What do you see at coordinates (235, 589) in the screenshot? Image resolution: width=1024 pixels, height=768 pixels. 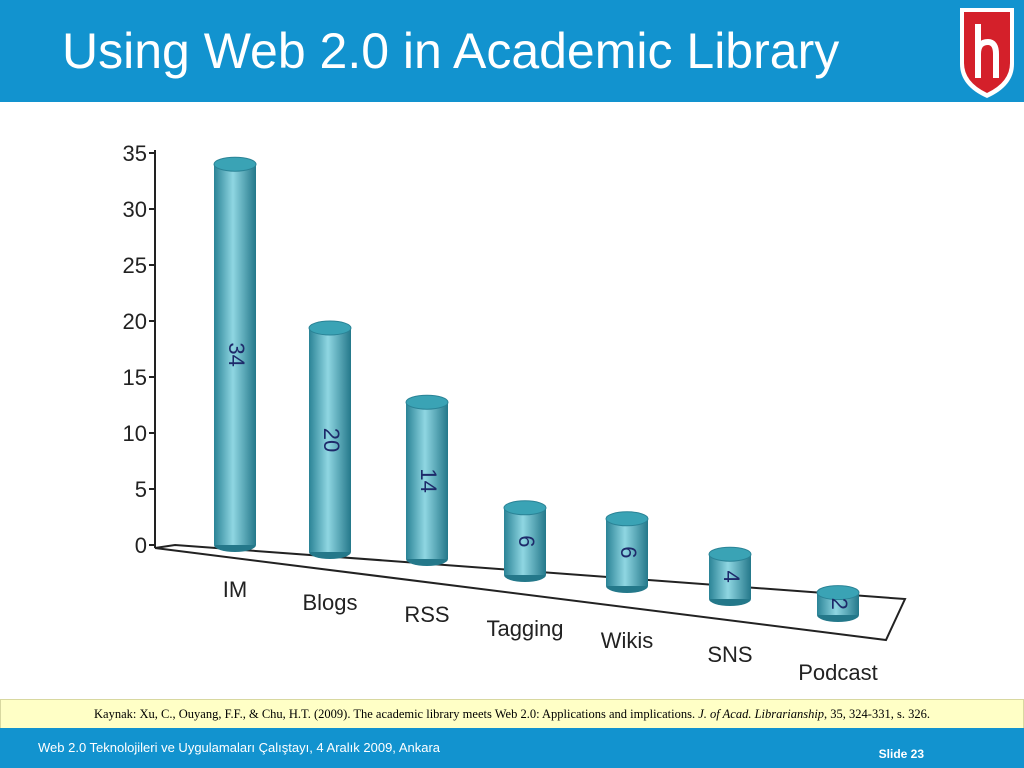 I see `x-tick-label: IM` at bounding box center [235, 589].